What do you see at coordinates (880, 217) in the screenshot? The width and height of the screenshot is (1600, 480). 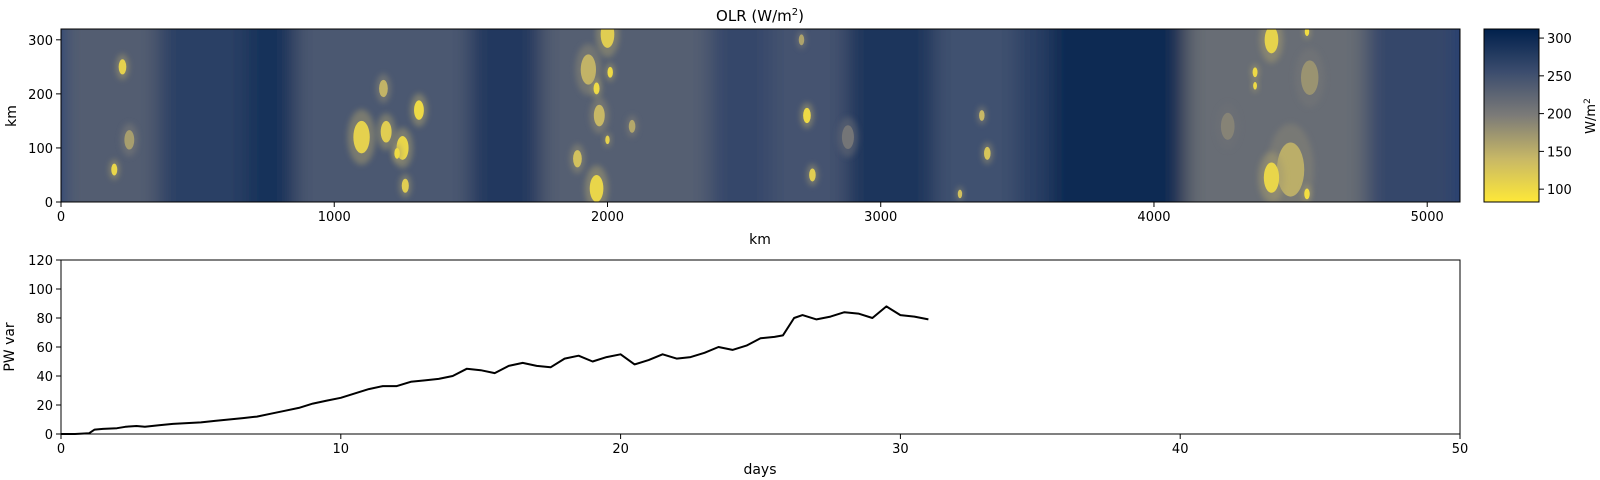 I see `heatmap-x-tick-label: 3000` at bounding box center [880, 217].